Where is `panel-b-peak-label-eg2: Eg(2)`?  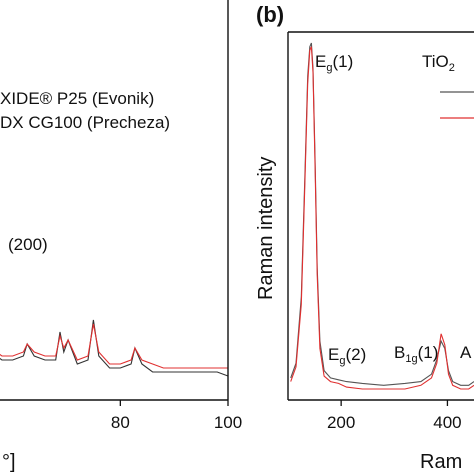 panel-b-peak-label-eg2: Eg(2) is located at coordinates (347, 356).